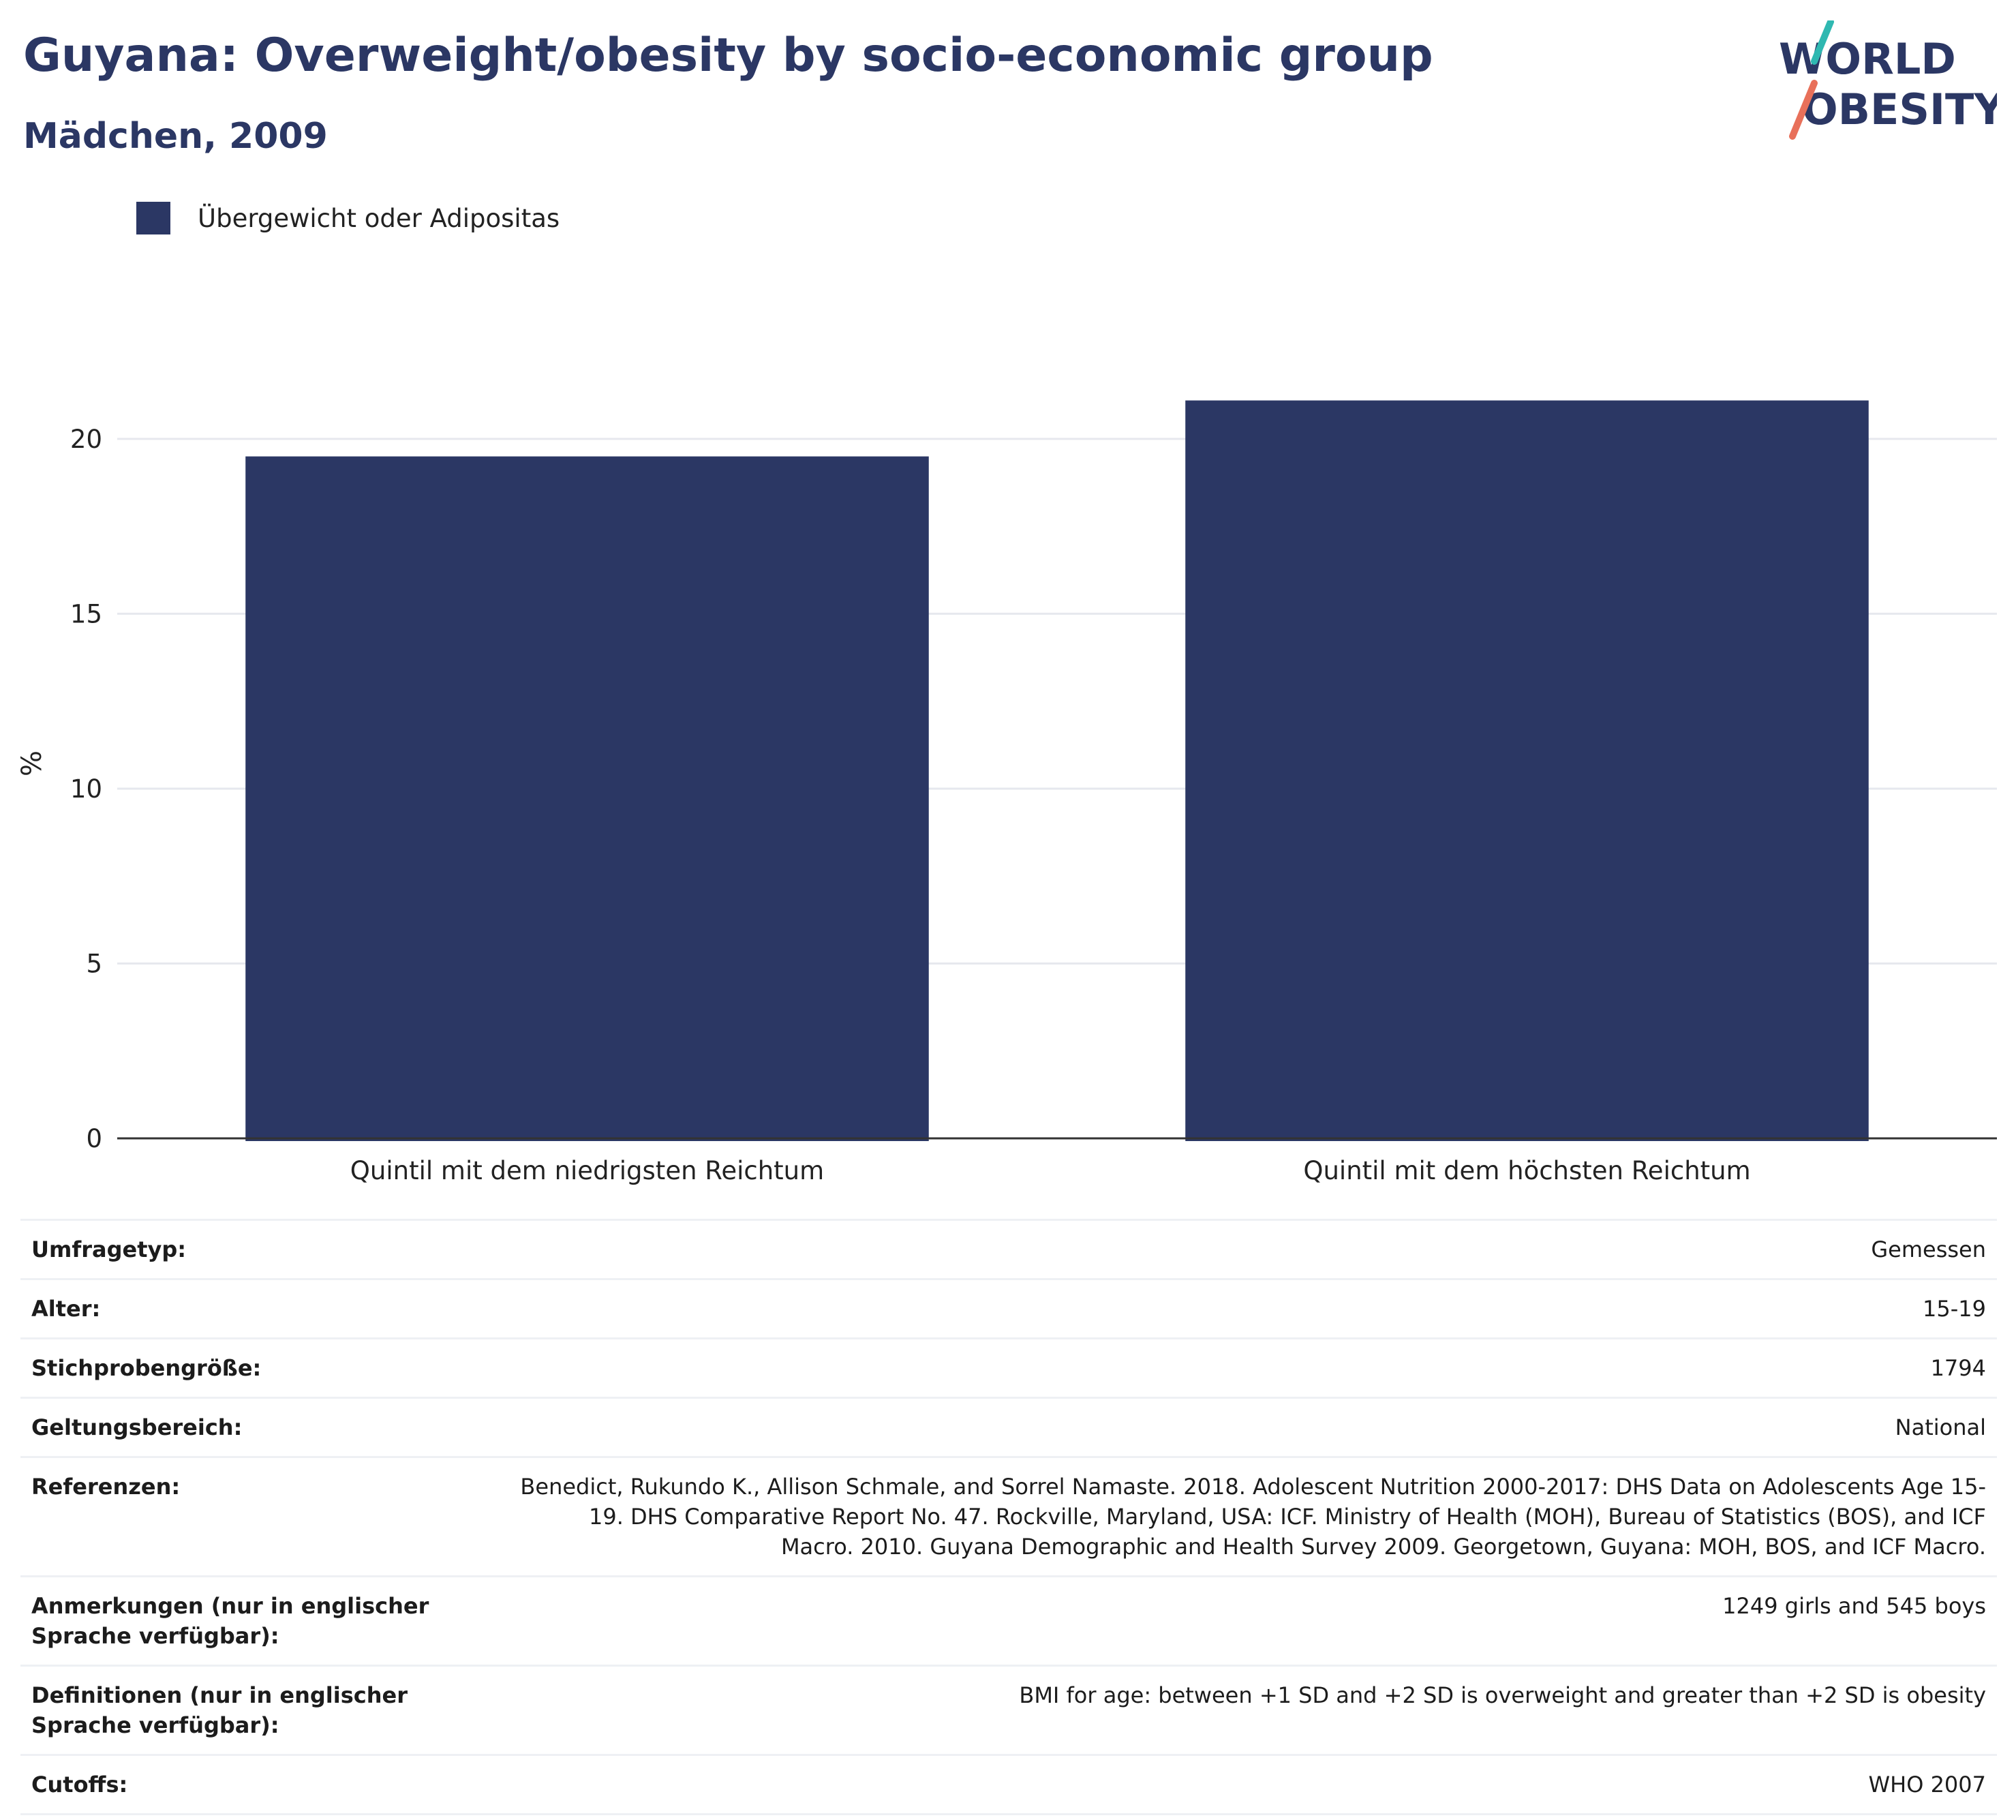 This screenshot has width=2016, height=1820. I want to click on world-obesity-logo: WORLD OBESITY, so click(1888, 80).